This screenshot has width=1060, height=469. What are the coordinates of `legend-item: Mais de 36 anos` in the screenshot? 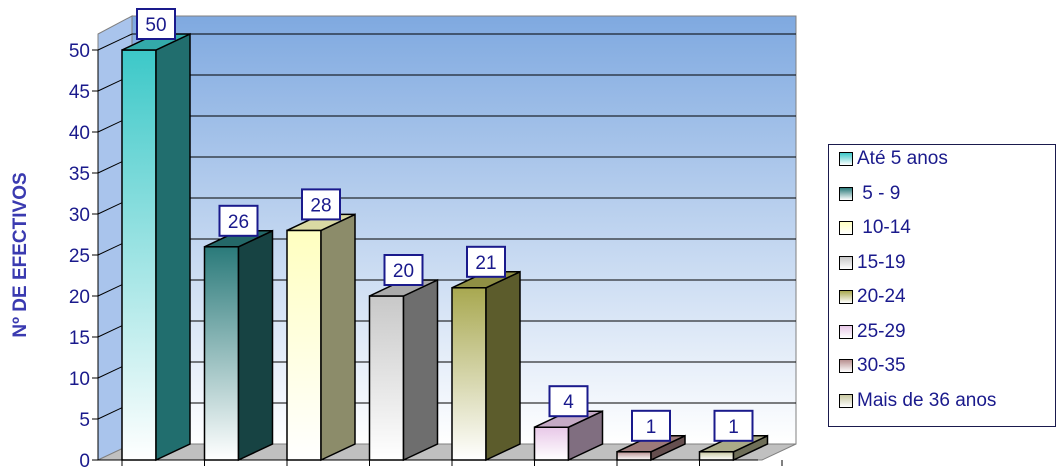 It's located at (917, 401).